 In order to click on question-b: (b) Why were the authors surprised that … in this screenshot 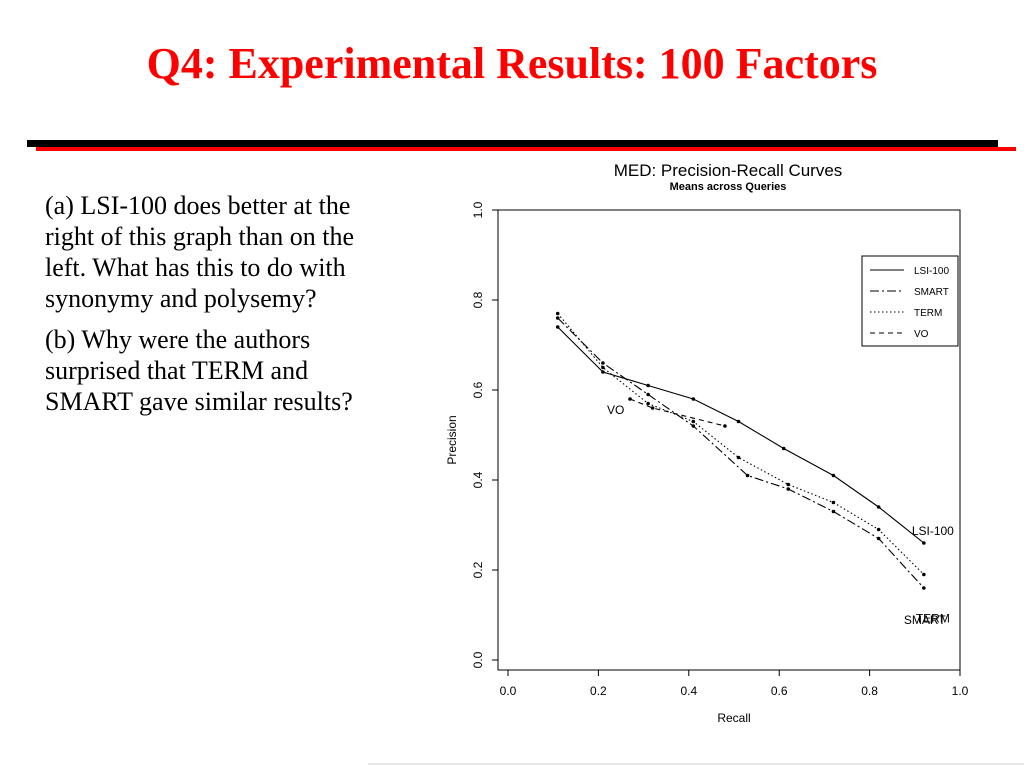, I will do `click(199, 370)`.